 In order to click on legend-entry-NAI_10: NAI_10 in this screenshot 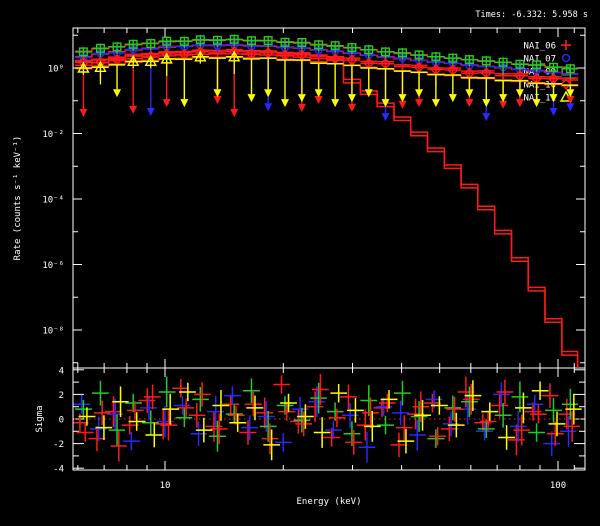, I will do `click(547, 84)`.